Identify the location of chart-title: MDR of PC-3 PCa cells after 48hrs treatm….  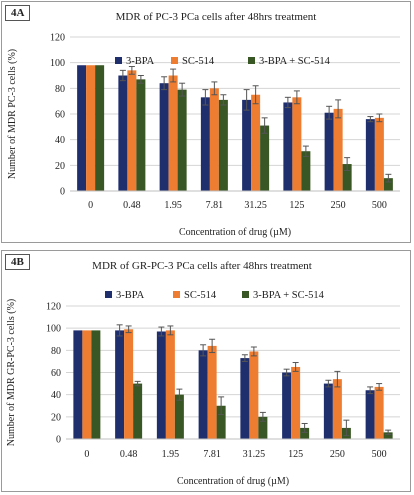
(216, 17).